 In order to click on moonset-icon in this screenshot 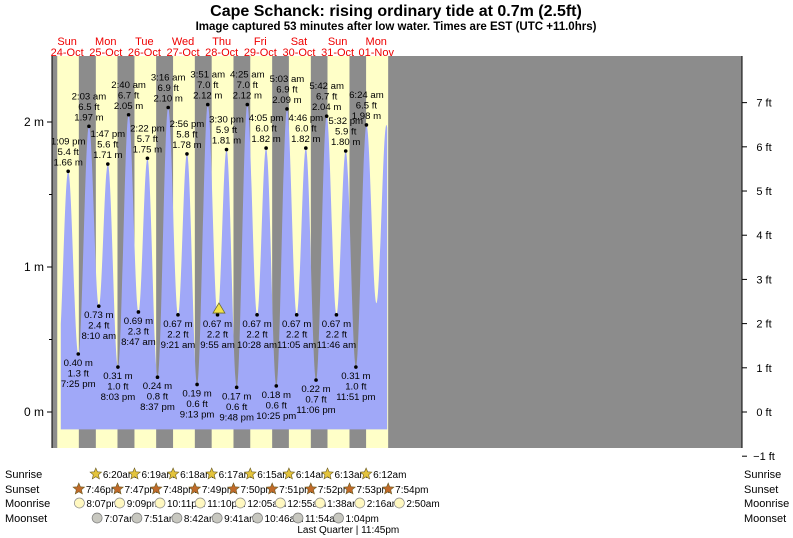, I will do `click(97, 518)`.